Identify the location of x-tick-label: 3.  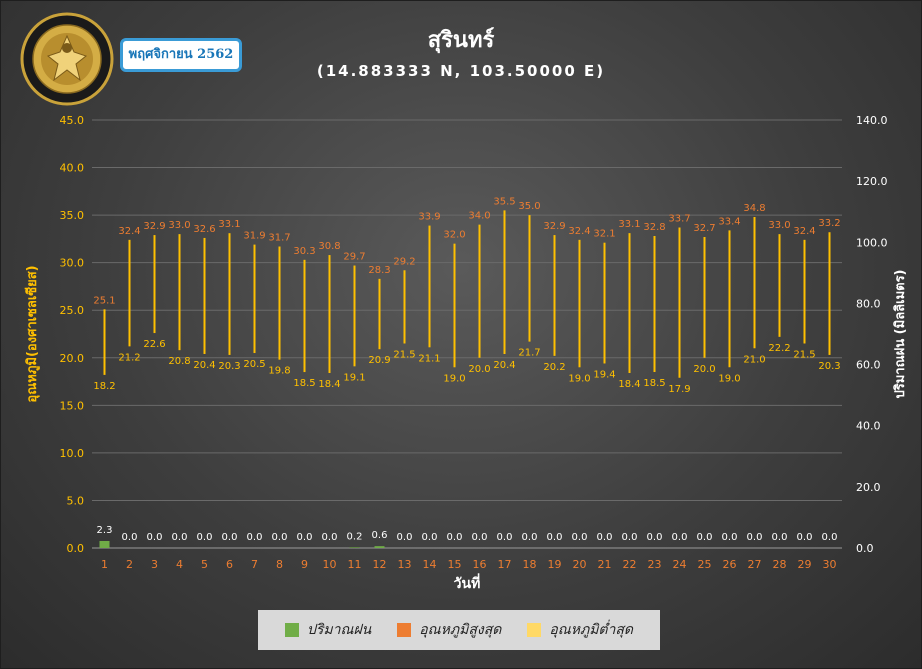
(154, 564).